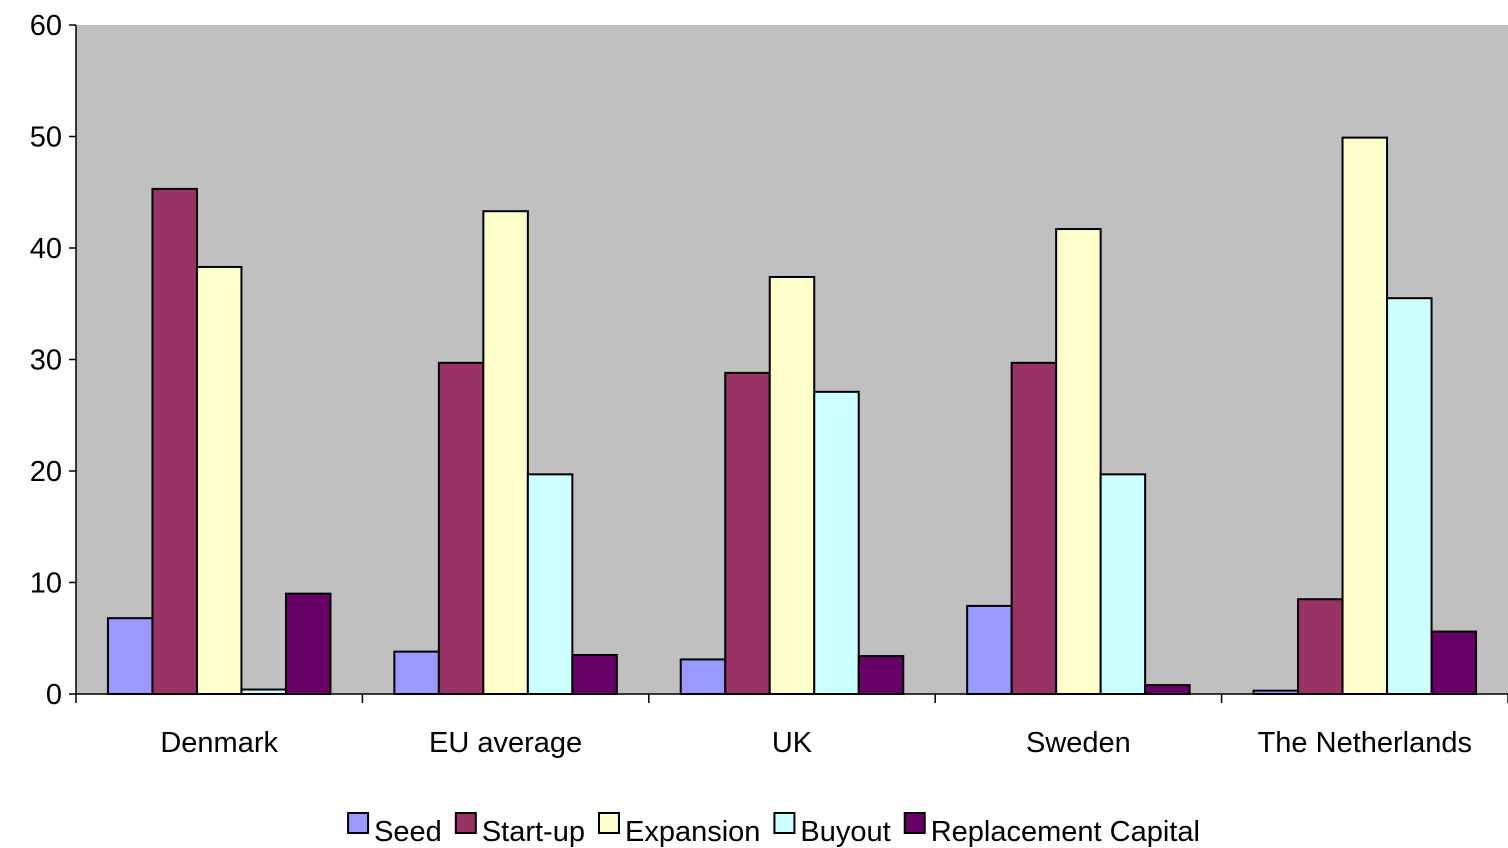 The image size is (1508, 848). I want to click on y-tick-label: 40, so click(46, 249).